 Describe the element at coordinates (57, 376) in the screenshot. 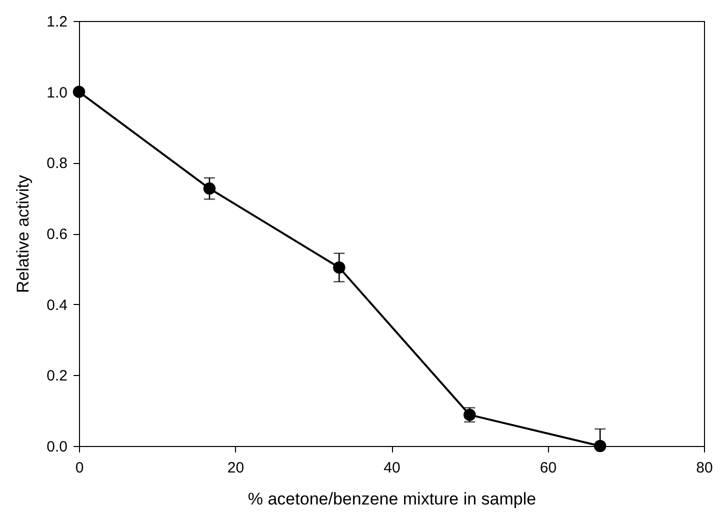

I see `y-tick-label: 0.2` at that location.